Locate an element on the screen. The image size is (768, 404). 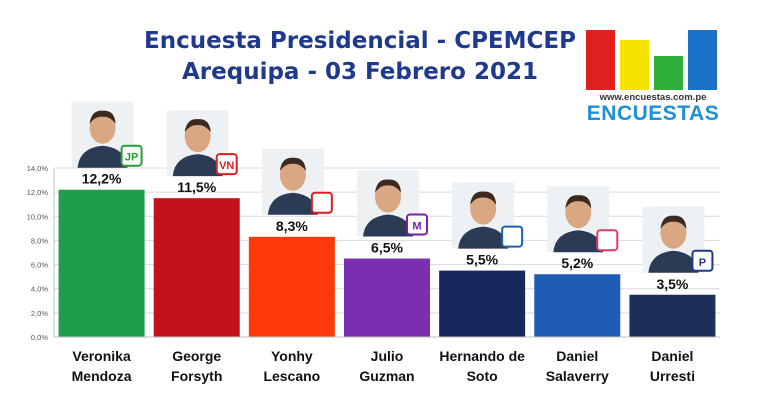
encuestas-logo: www.encuestas.com.pe ENCUESTAS is located at coordinates (653, 78).